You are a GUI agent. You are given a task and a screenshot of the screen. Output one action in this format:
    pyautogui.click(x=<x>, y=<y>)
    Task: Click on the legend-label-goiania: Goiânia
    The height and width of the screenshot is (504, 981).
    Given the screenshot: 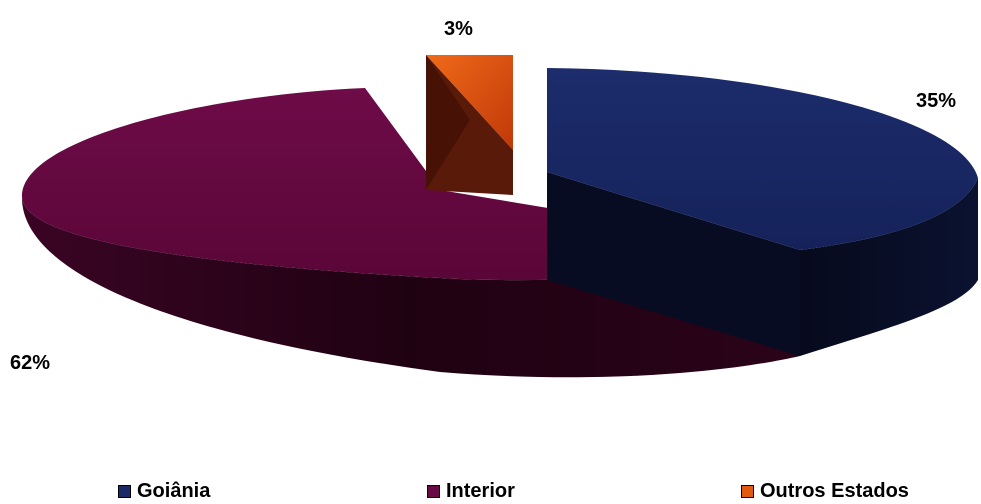 What is the action you would take?
    pyautogui.click(x=174, y=491)
    